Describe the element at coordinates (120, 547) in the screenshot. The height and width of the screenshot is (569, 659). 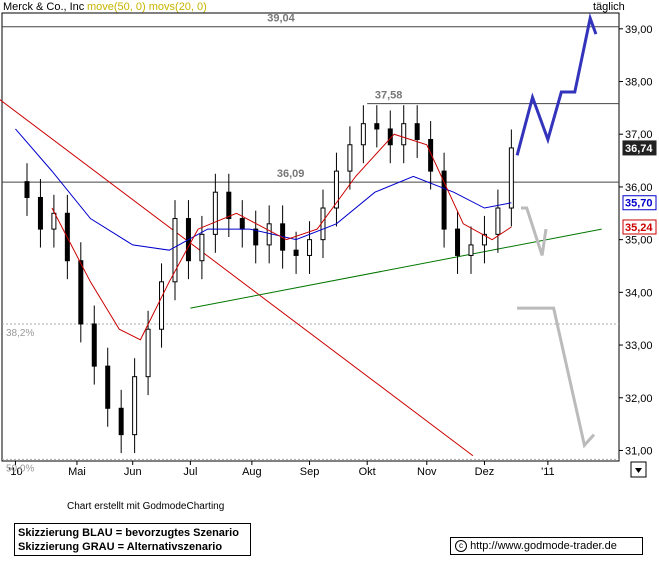
I see `legend-gray: Skizzierung GRAU = Alternativszenario` at that location.